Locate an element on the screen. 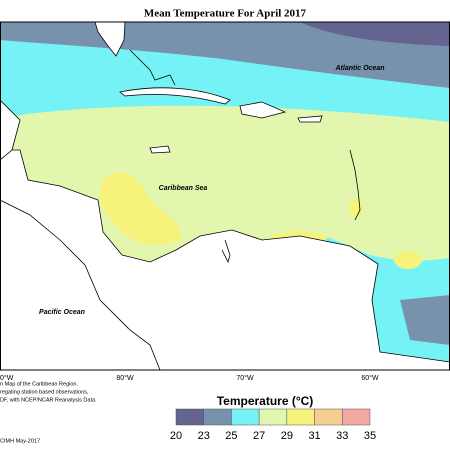  caption: regating station based observations, is located at coordinates (44, 392).